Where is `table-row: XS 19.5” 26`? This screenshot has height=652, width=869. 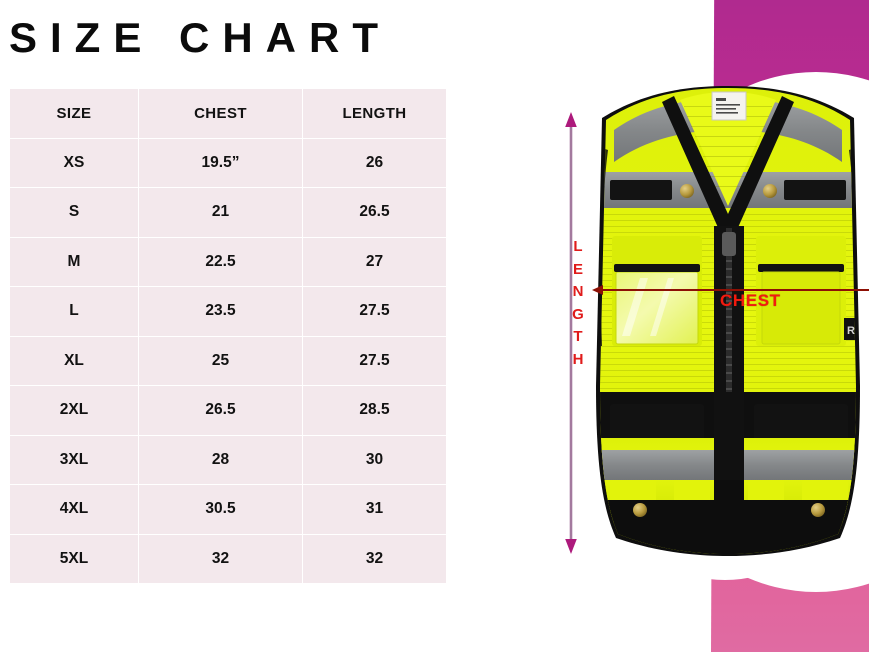
table-row: XS 19.5” 26 is located at coordinates (228, 162).